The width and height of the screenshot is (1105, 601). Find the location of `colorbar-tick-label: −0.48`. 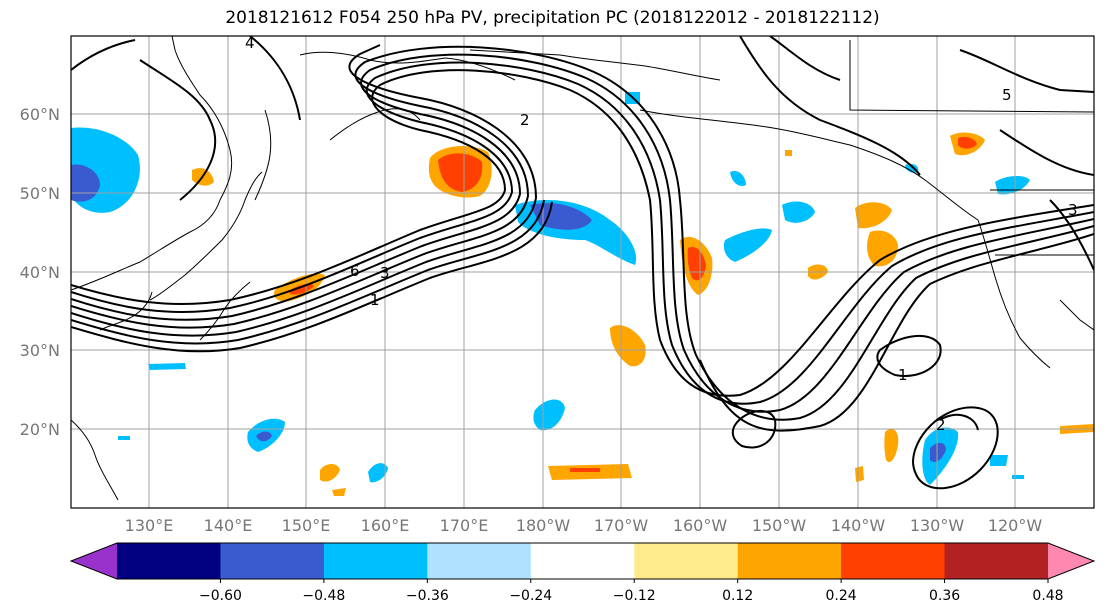

colorbar-tick-label: −0.48 is located at coordinates (323, 594).